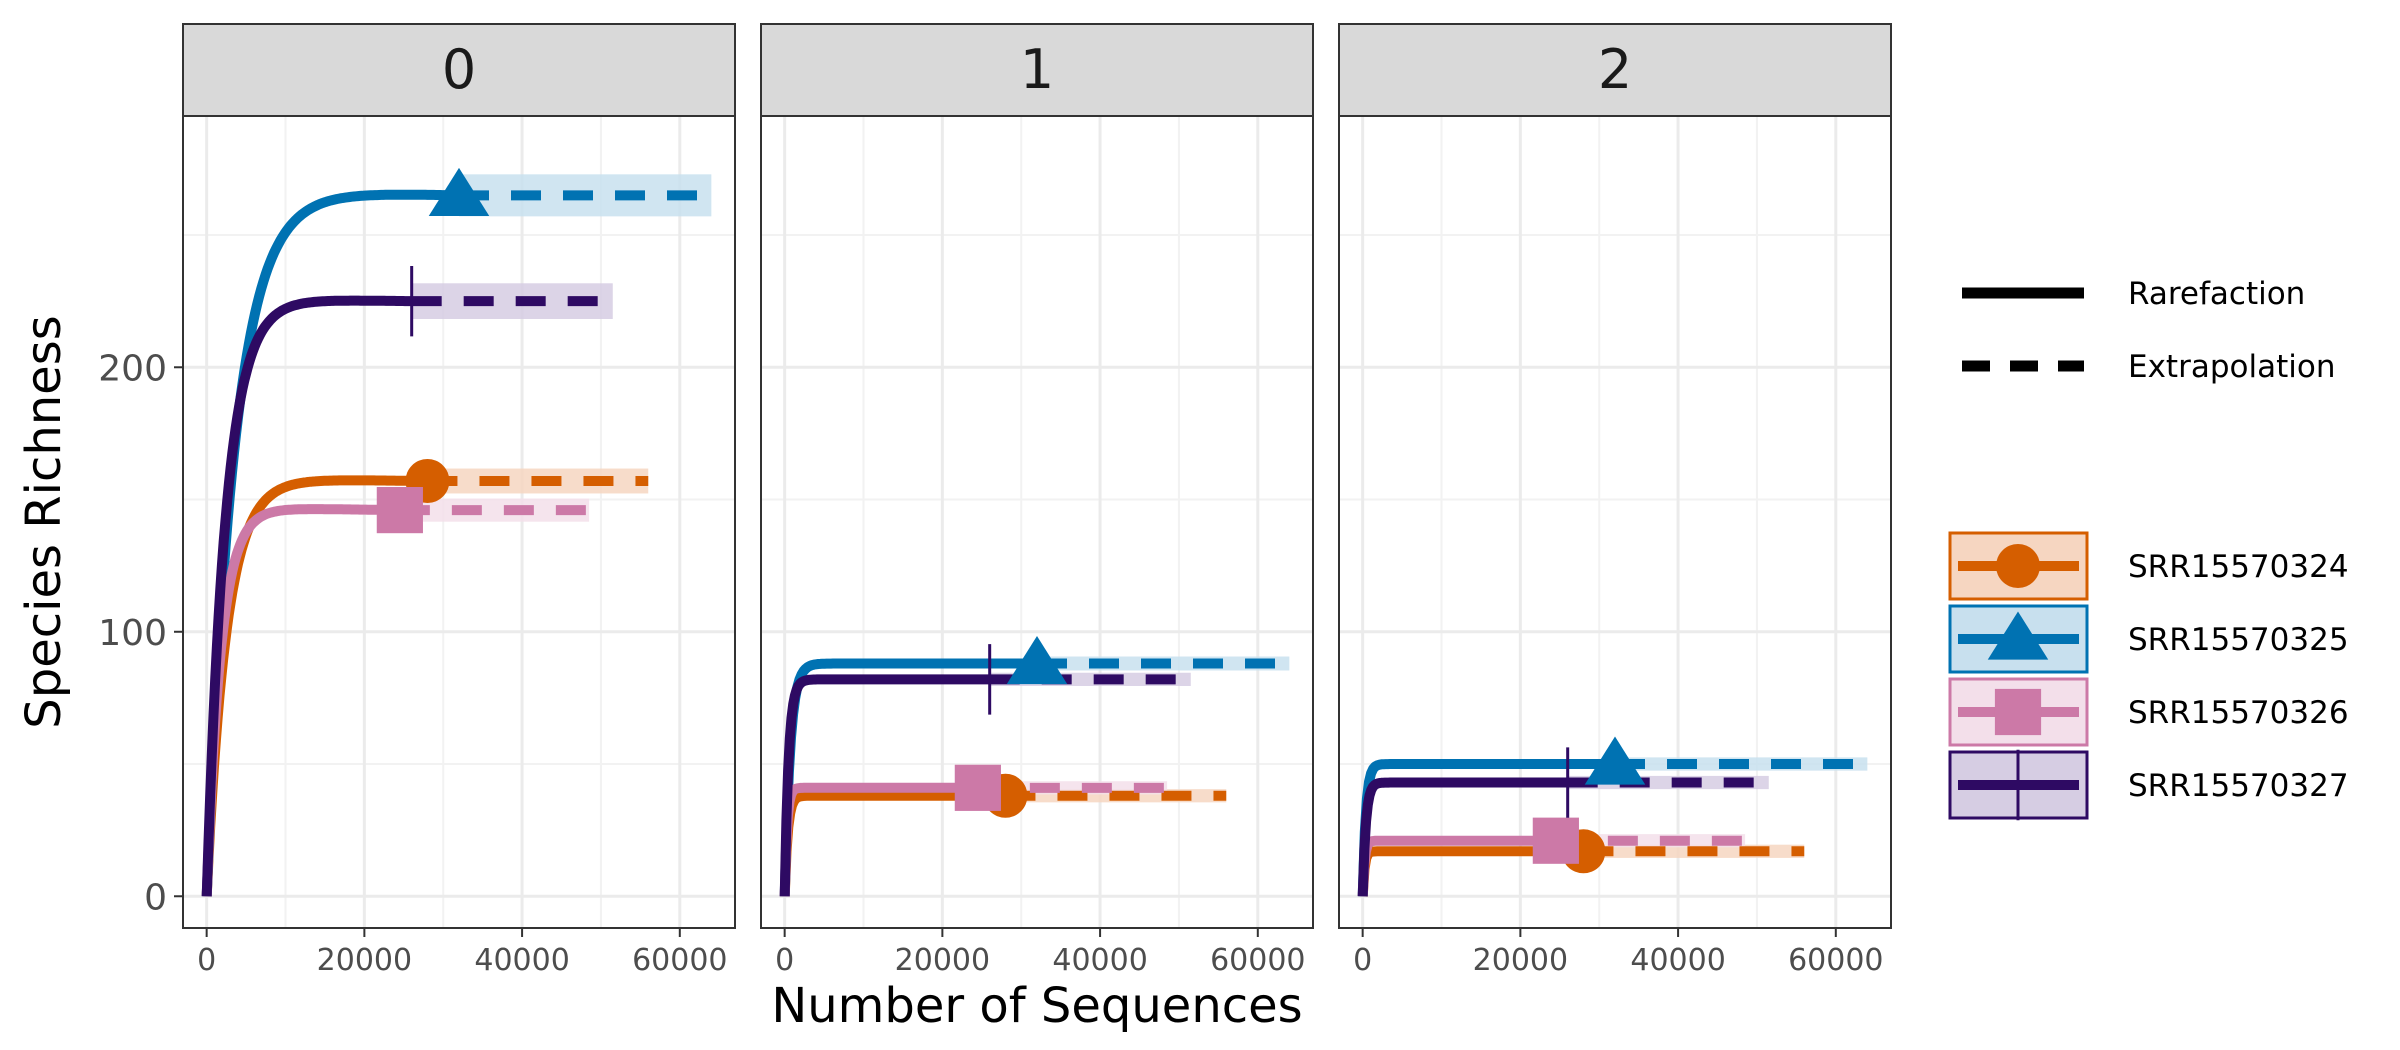 This screenshot has width=2400, height=1050. I want to click on confidence-band-SRR15570326, so click(494, 510).